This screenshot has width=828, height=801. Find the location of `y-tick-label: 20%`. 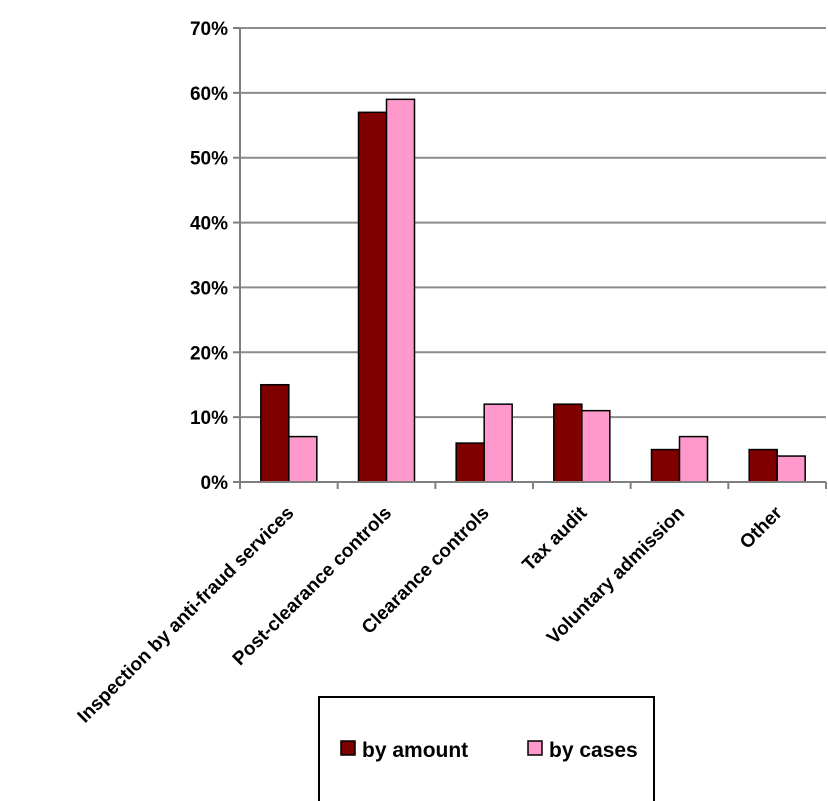

y-tick-label: 20% is located at coordinates (209, 353).